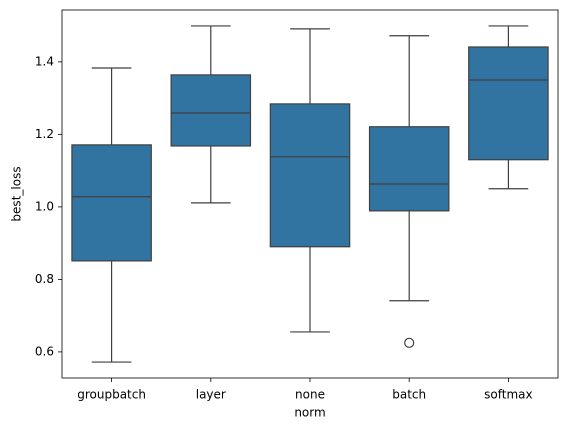  Describe the element at coordinates (44, 351) in the screenshot. I see `y-tick-label: 0.6` at that location.